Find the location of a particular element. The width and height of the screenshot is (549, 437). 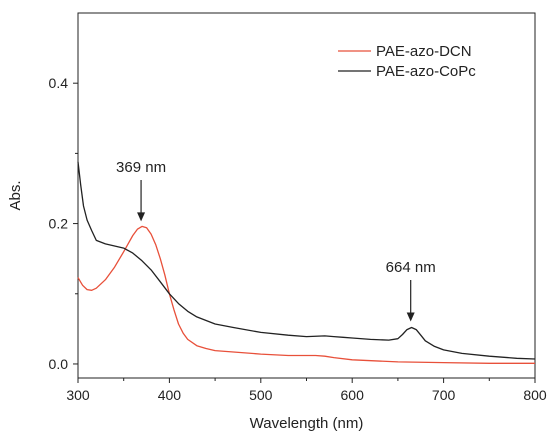

y-tick-label: 0.0 is located at coordinates (59, 364).